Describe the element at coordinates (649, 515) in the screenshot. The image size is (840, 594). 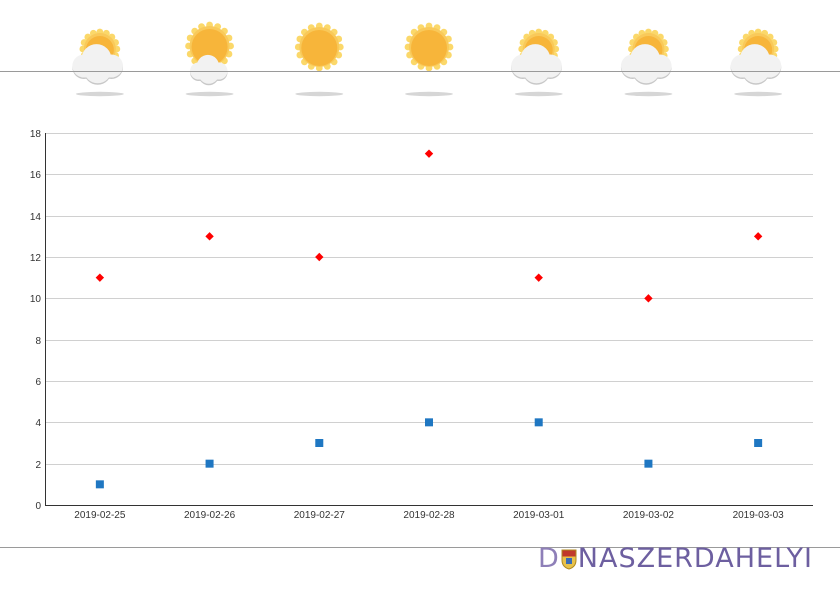
I see `x-tick-label: 2019-03-02` at that location.